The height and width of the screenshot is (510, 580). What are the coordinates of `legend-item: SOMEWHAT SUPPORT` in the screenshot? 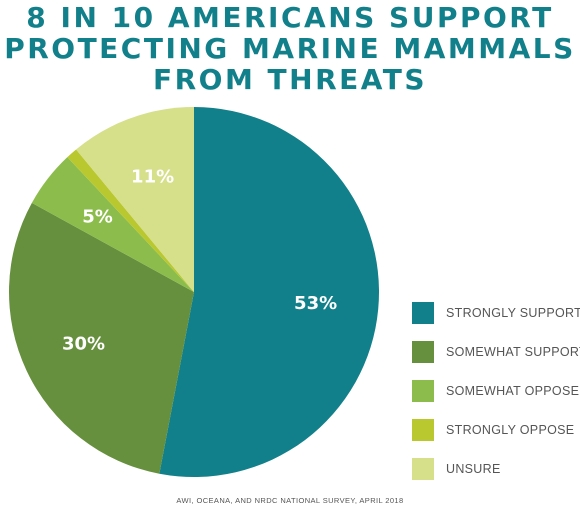 It's located at (496, 351).